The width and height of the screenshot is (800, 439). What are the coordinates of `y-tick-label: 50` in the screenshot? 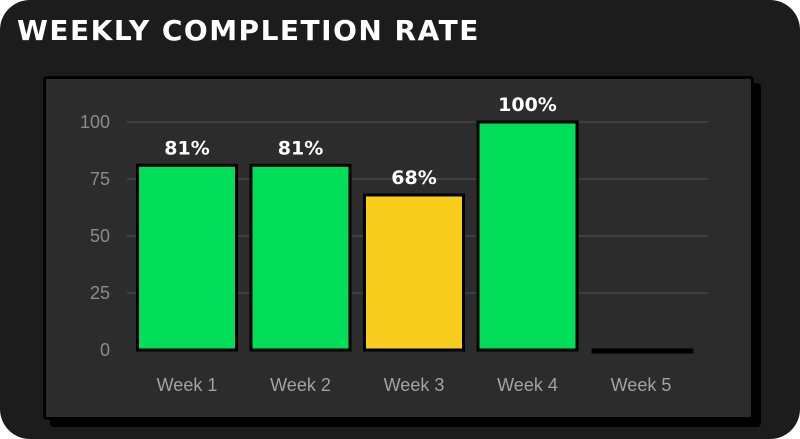 It's located at (100, 236).